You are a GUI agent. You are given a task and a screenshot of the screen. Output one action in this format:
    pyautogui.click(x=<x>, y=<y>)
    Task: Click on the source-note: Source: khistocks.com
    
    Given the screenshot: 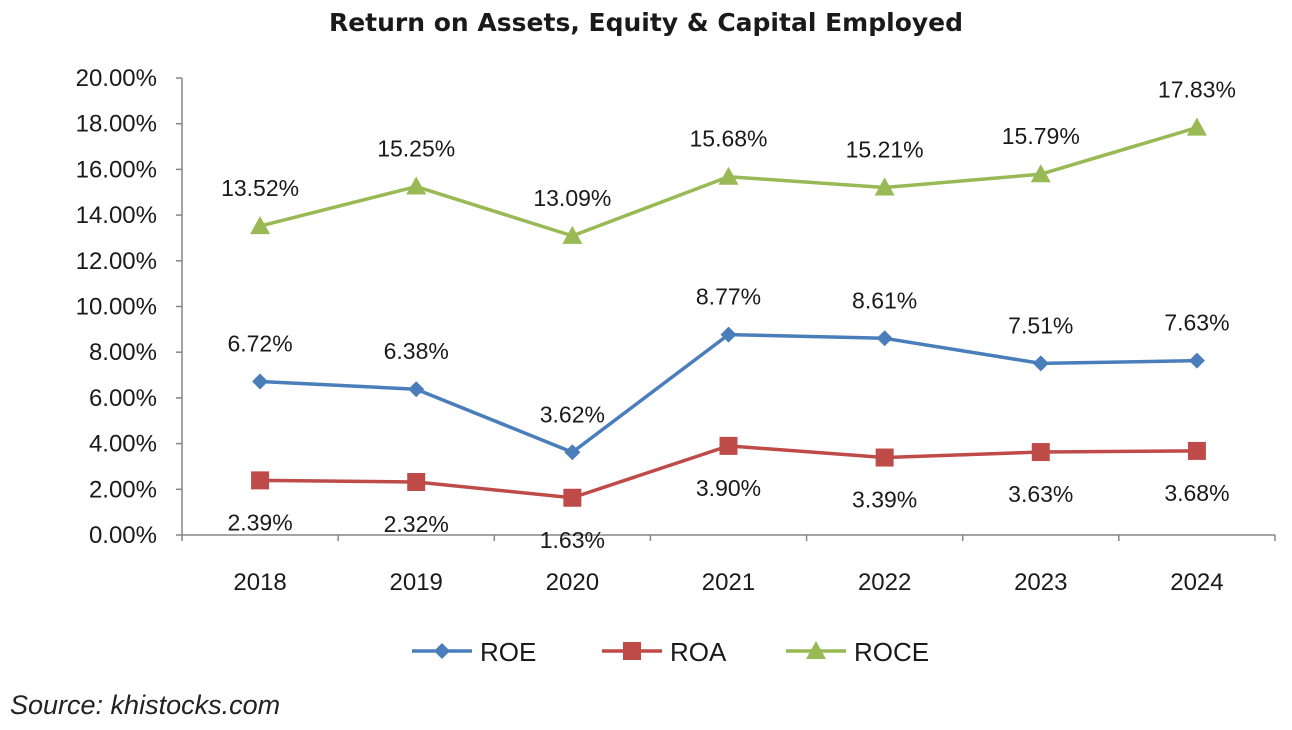 What is the action you would take?
    pyautogui.click(x=145, y=705)
    